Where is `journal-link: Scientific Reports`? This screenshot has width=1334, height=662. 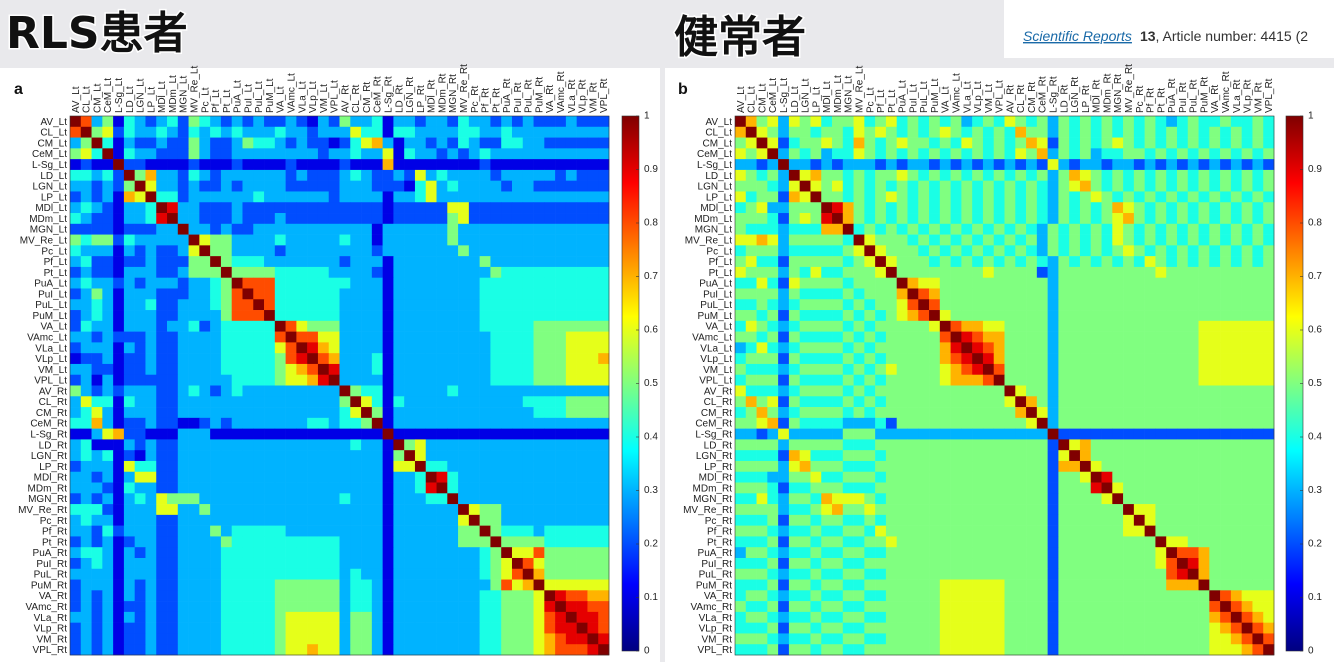
journal-link: Scientific Reports is located at coordinates (1077, 36).